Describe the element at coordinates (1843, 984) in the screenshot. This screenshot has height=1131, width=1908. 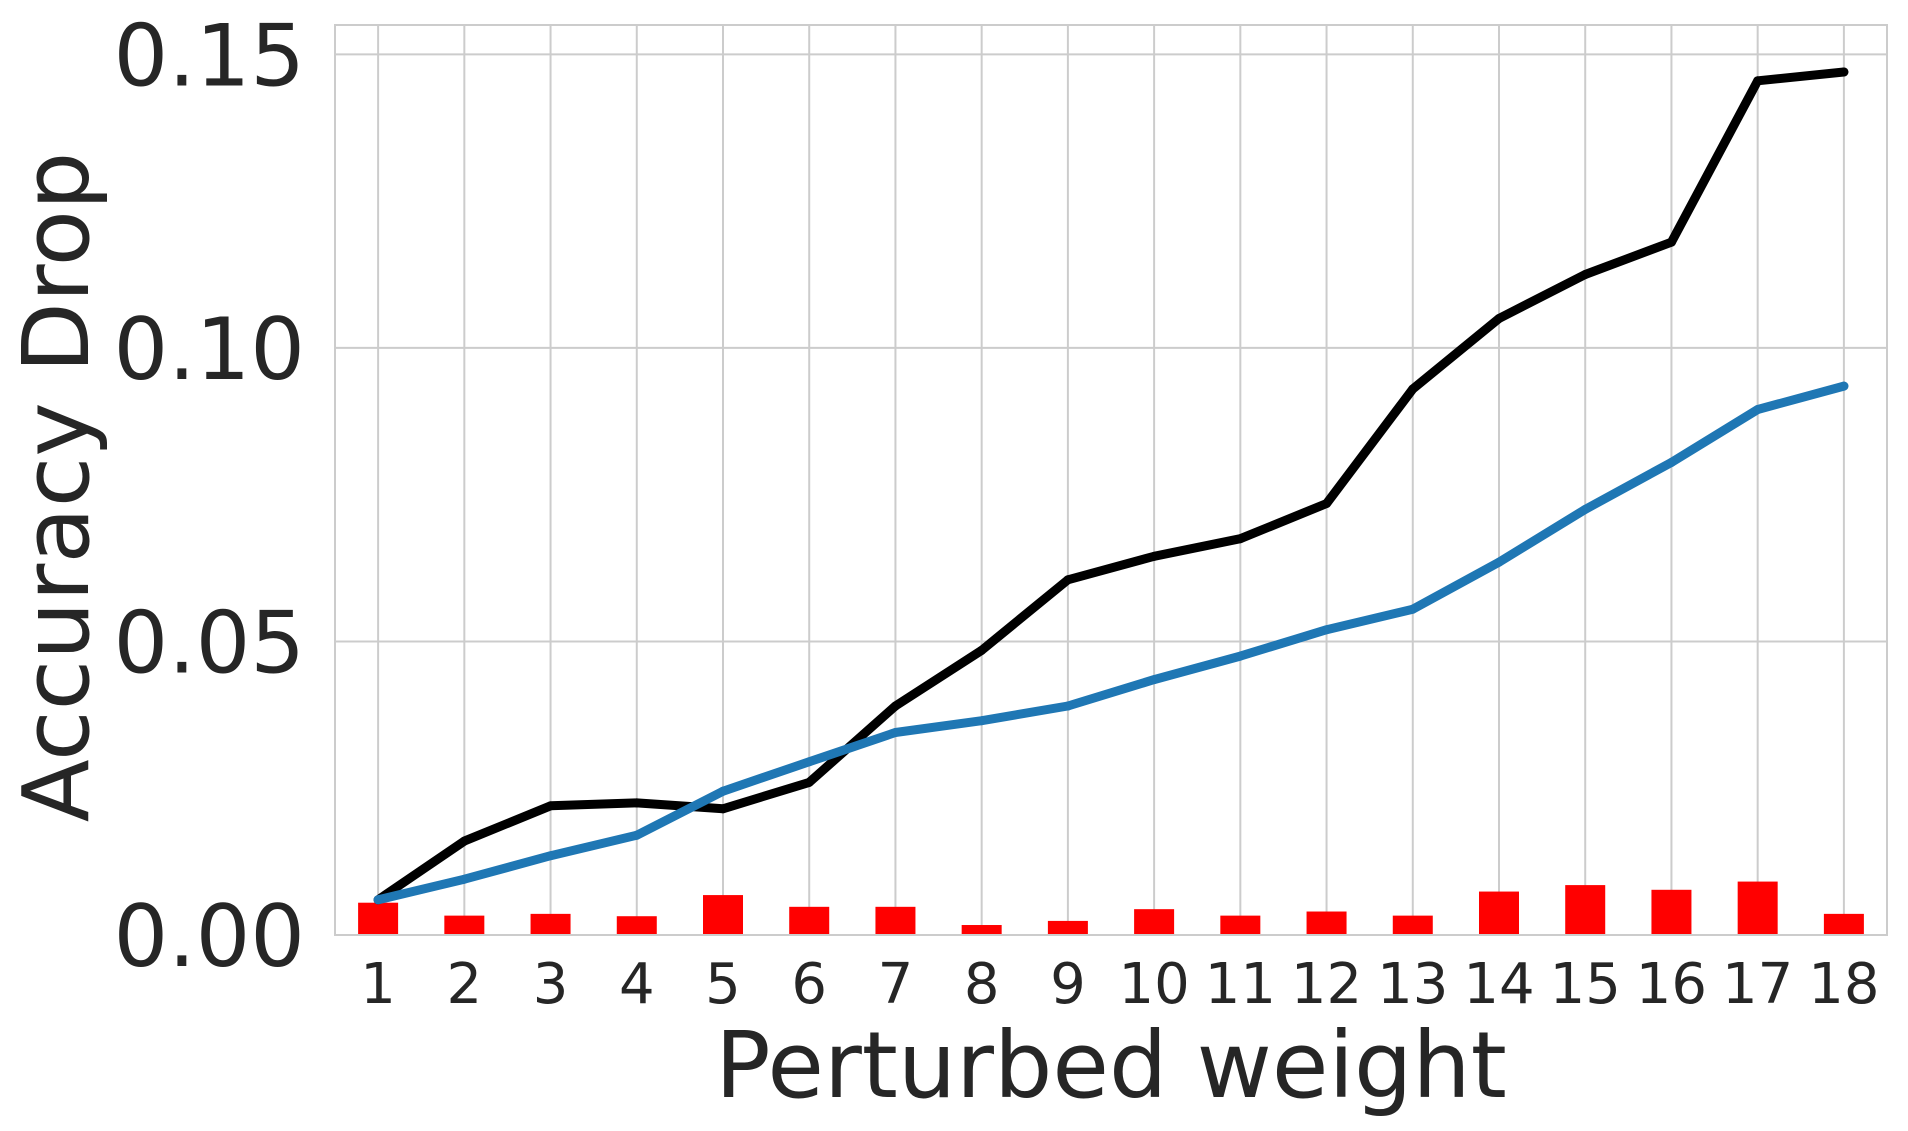
I see `x-tick-label: 18` at that location.